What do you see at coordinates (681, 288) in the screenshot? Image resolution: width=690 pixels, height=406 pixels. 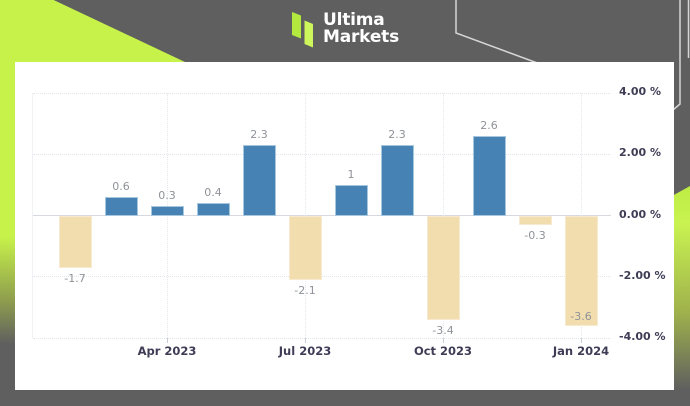 I see `lime-right-strip` at bounding box center [681, 288].